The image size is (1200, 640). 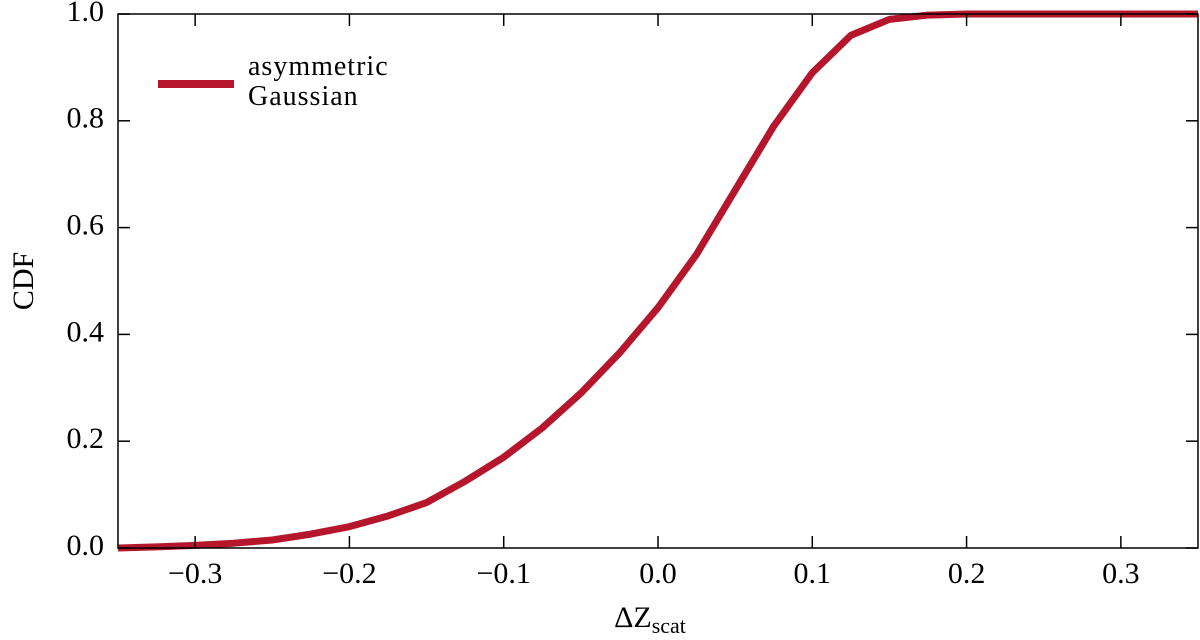 What do you see at coordinates (86, 331) in the screenshot?
I see `y-tick-label: 0.4` at bounding box center [86, 331].